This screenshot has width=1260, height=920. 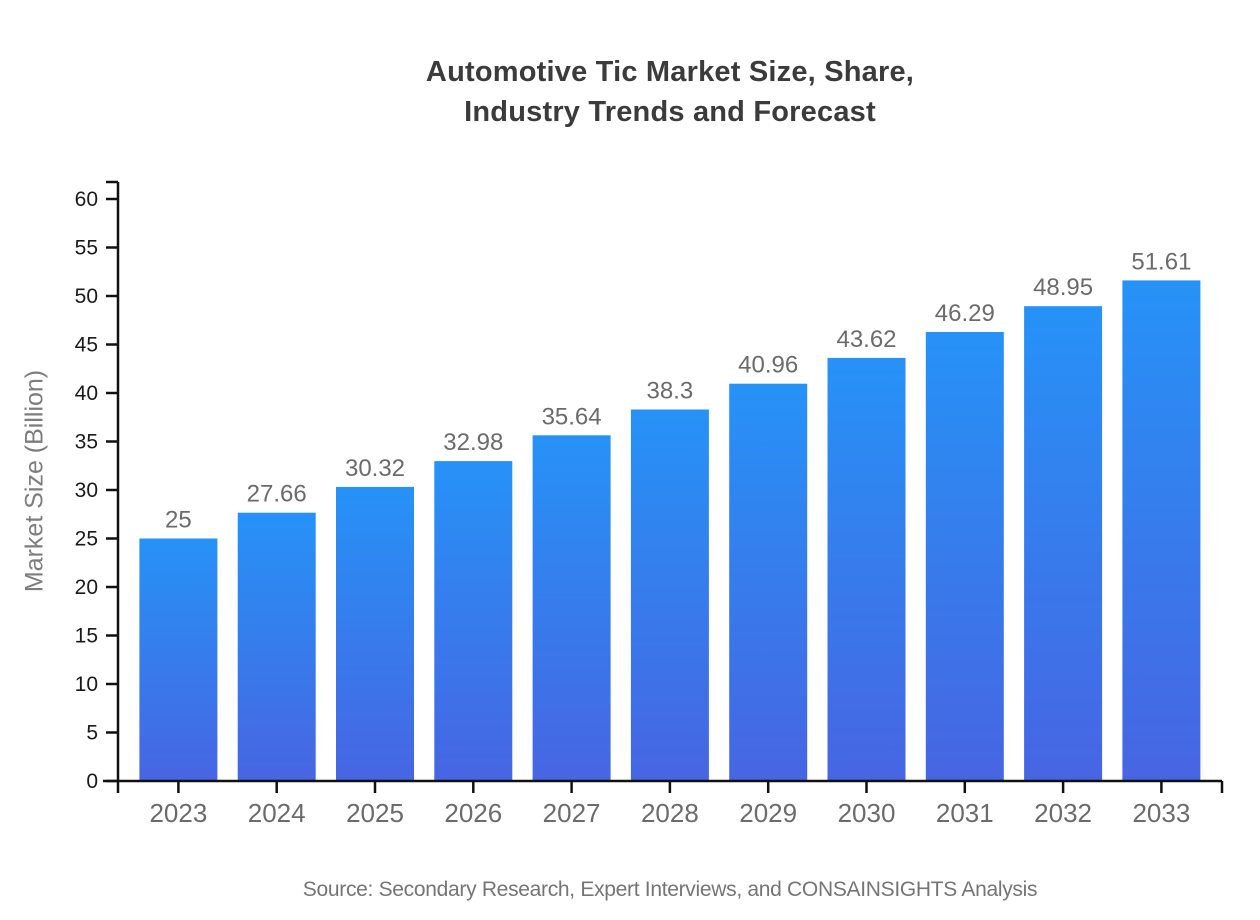 What do you see at coordinates (375, 813) in the screenshot?
I see `x-tick-label: 2025` at bounding box center [375, 813].